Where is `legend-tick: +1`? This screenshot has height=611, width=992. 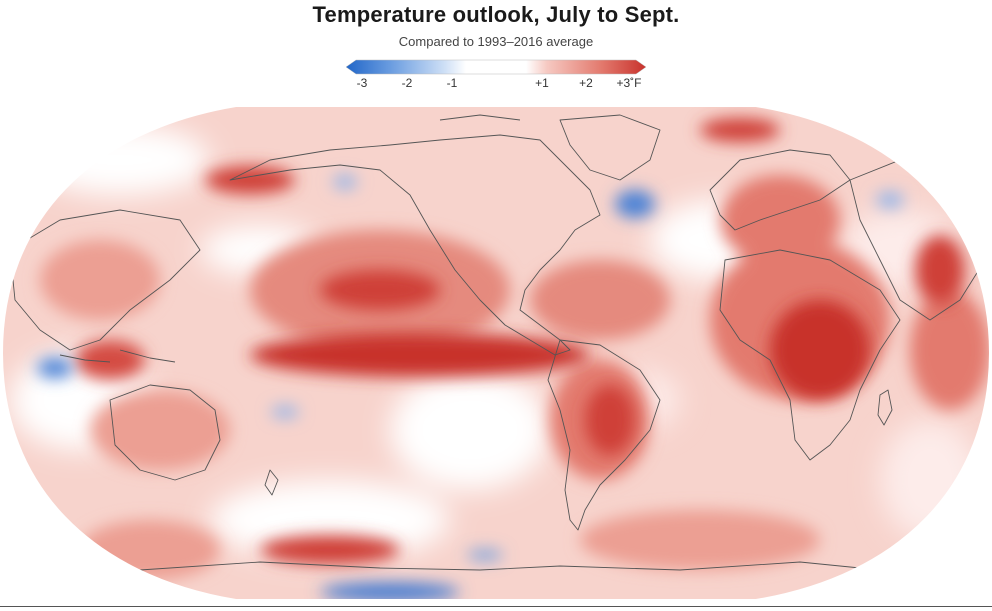
legend-tick: +1 is located at coordinates (542, 83).